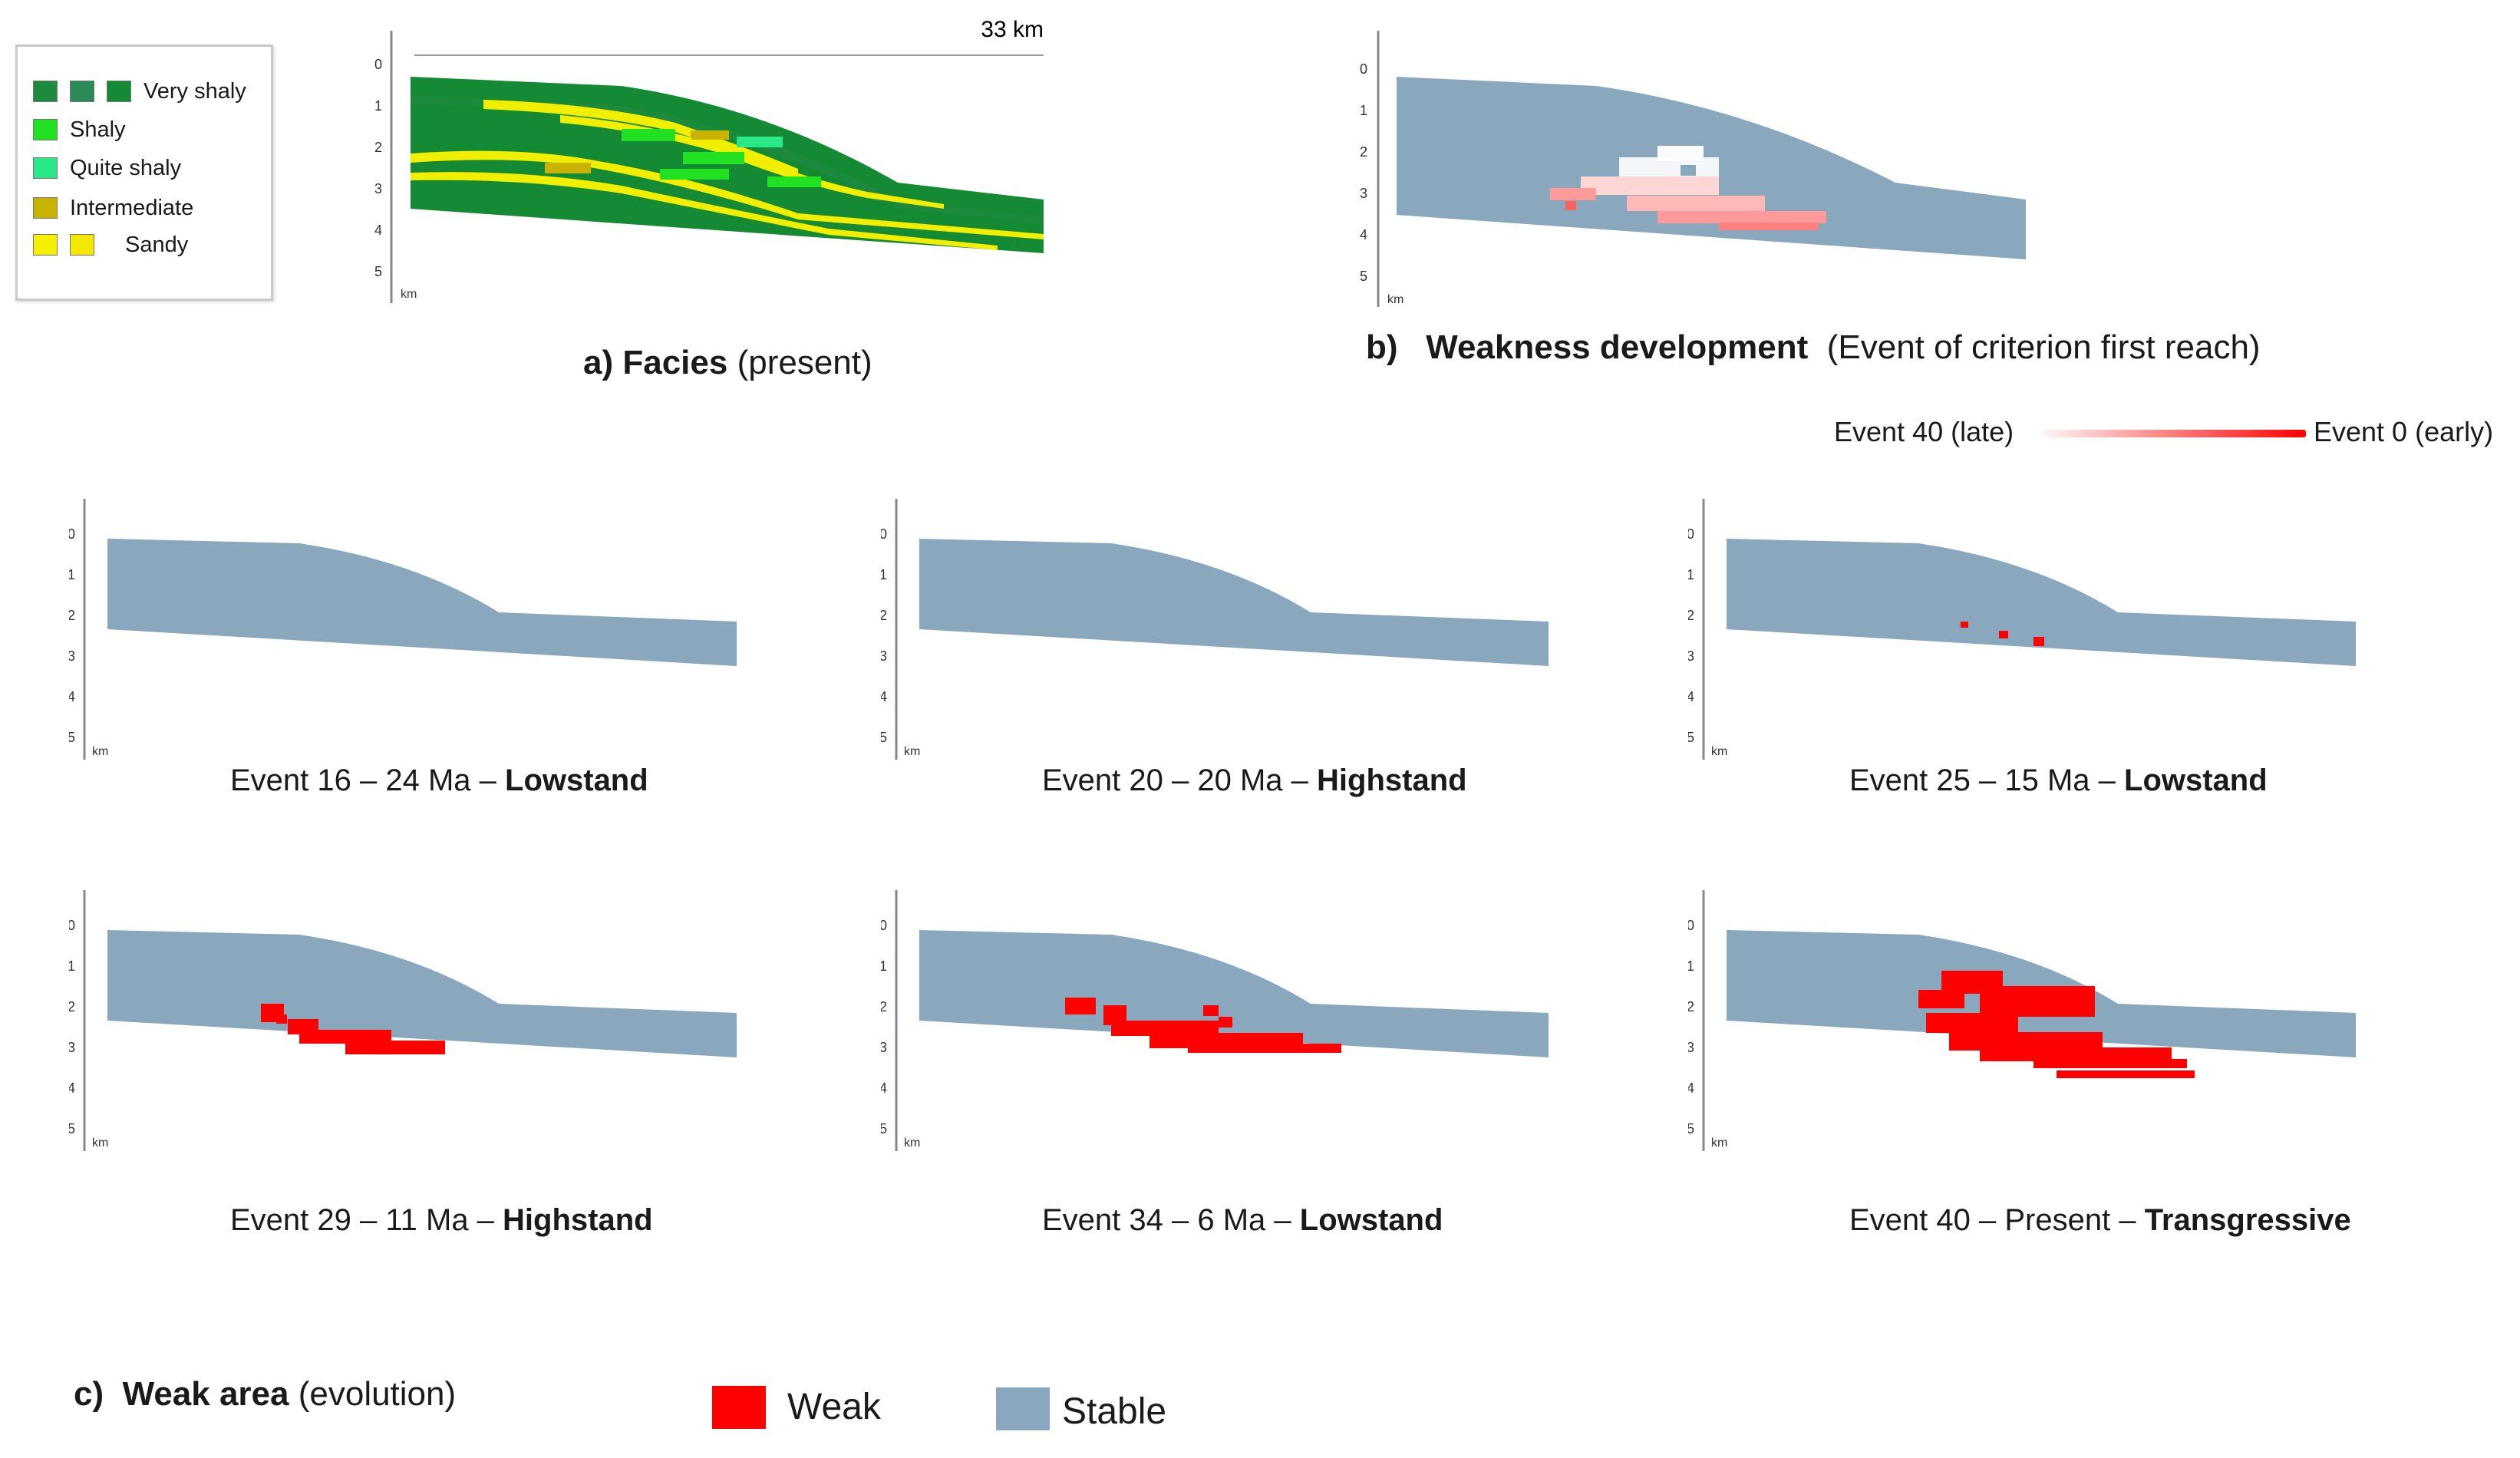 The image size is (2520, 1458). Describe the element at coordinates (2247, 1220) in the screenshot. I see `event-stage: Transgressive` at that location.